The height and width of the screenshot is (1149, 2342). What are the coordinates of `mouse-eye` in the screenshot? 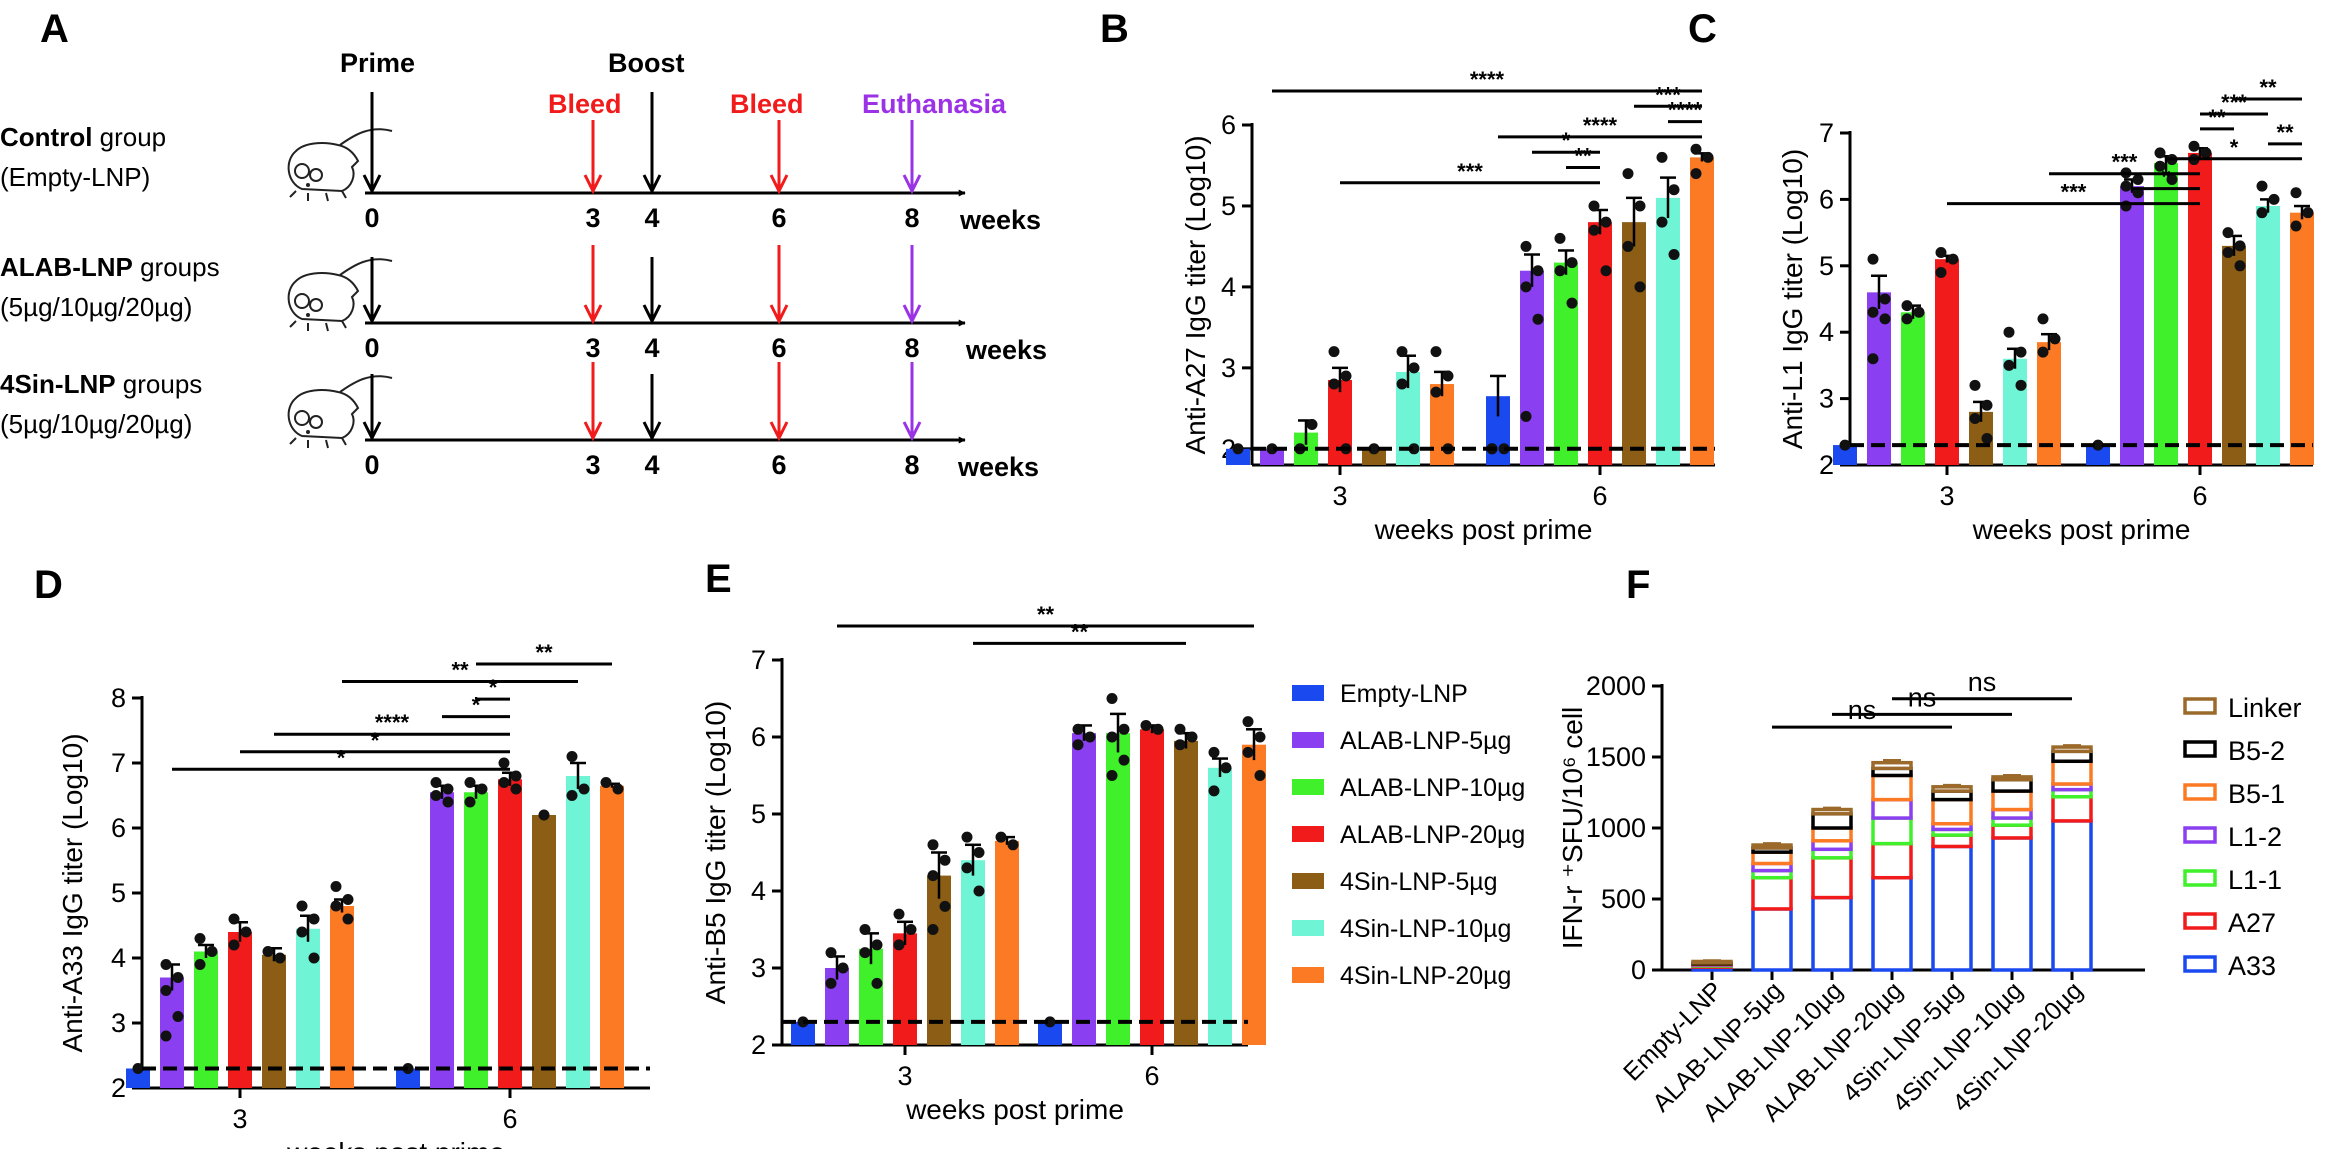 It's located at (308, 432).